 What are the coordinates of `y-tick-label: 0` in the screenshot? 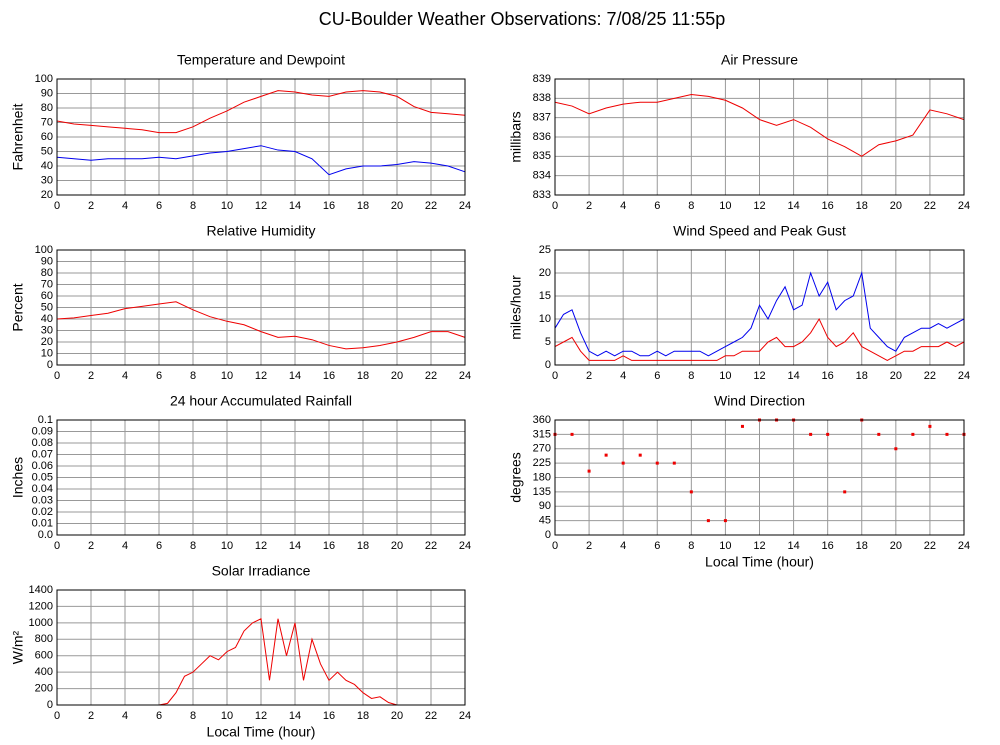 It's located at (548, 535).